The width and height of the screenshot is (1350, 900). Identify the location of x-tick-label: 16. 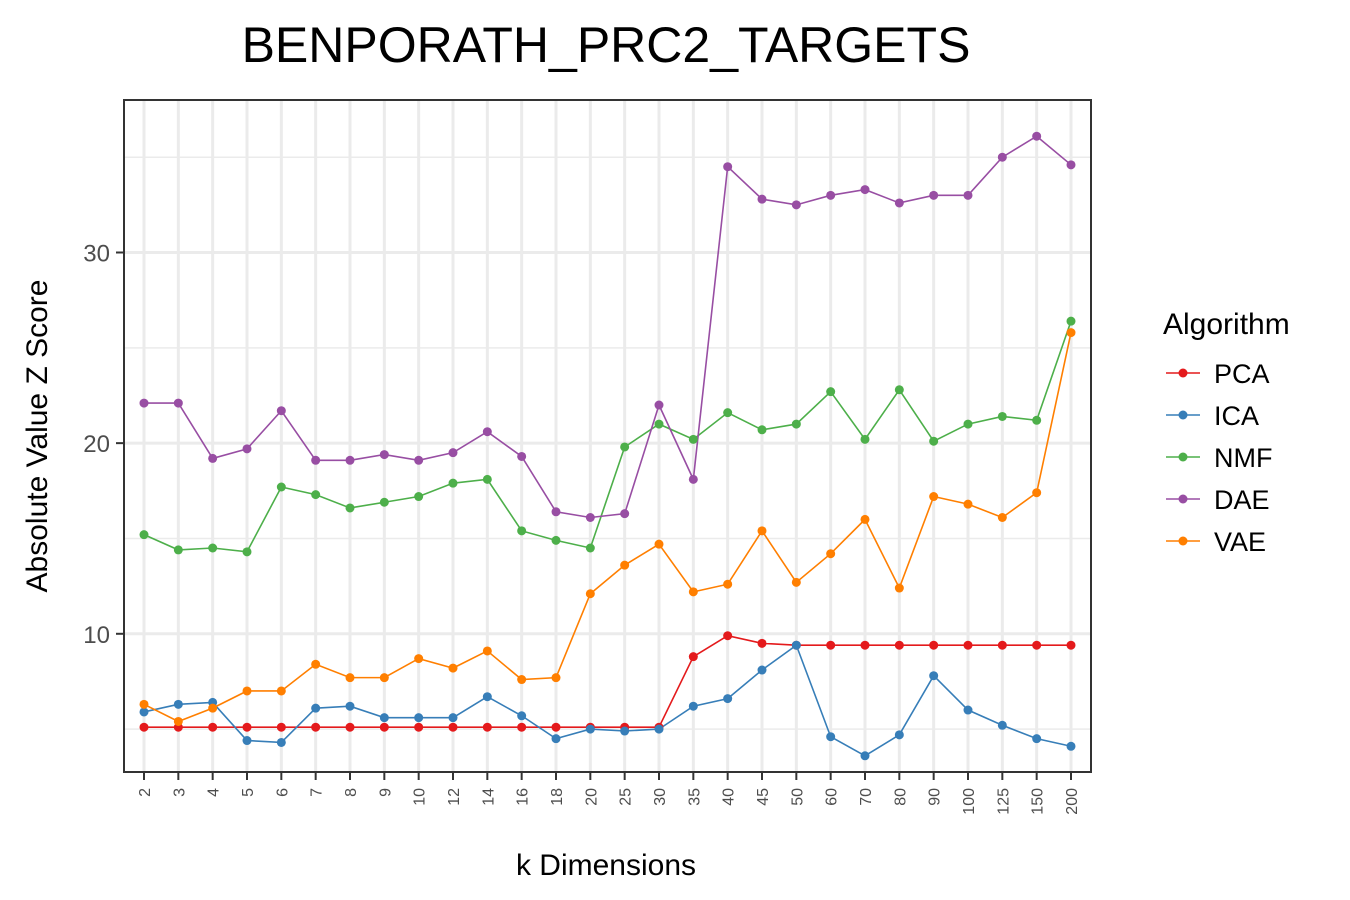
(523, 797).